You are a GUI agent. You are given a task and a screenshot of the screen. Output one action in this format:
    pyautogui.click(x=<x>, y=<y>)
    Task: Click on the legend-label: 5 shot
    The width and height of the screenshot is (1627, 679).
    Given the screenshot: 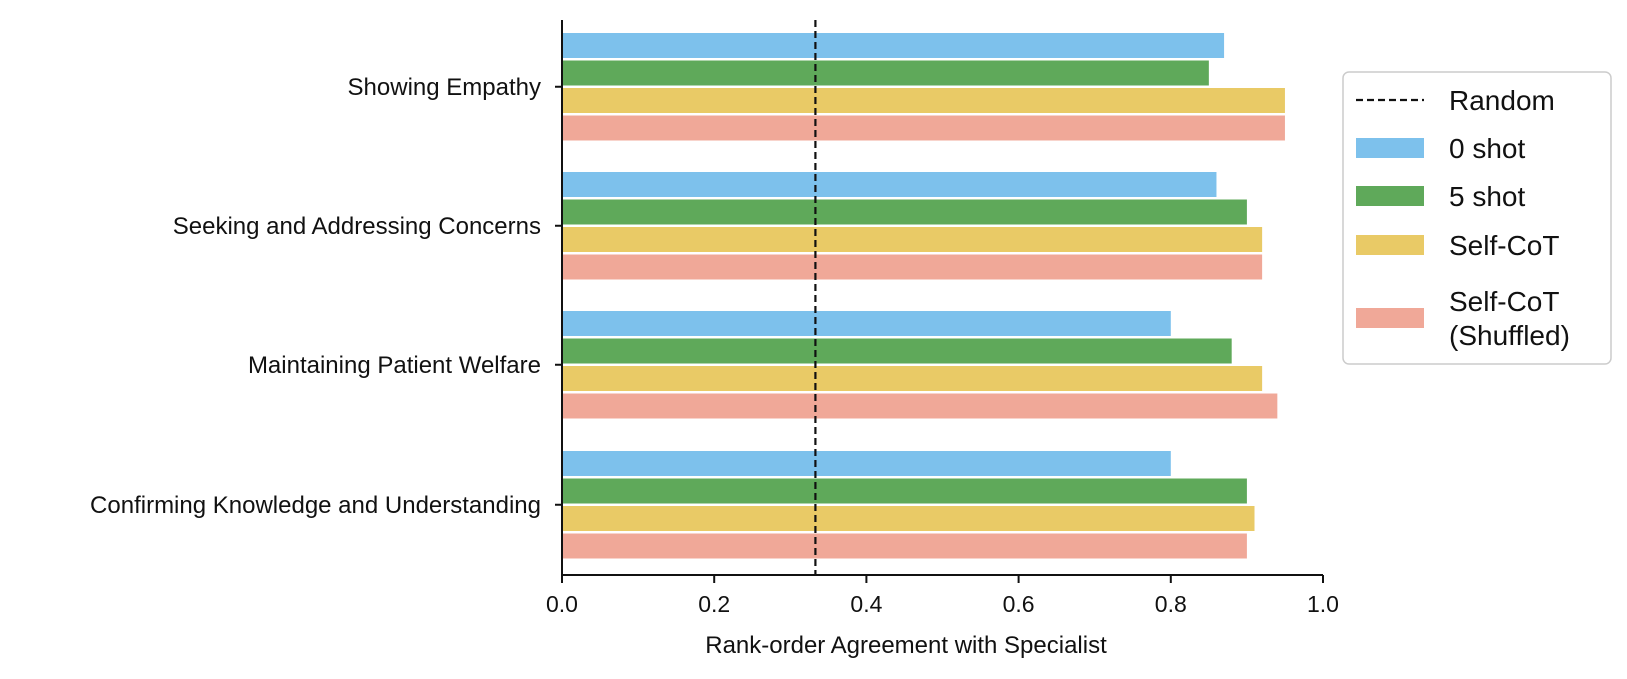 What is the action you would take?
    pyautogui.click(x=1487, y=196)
    